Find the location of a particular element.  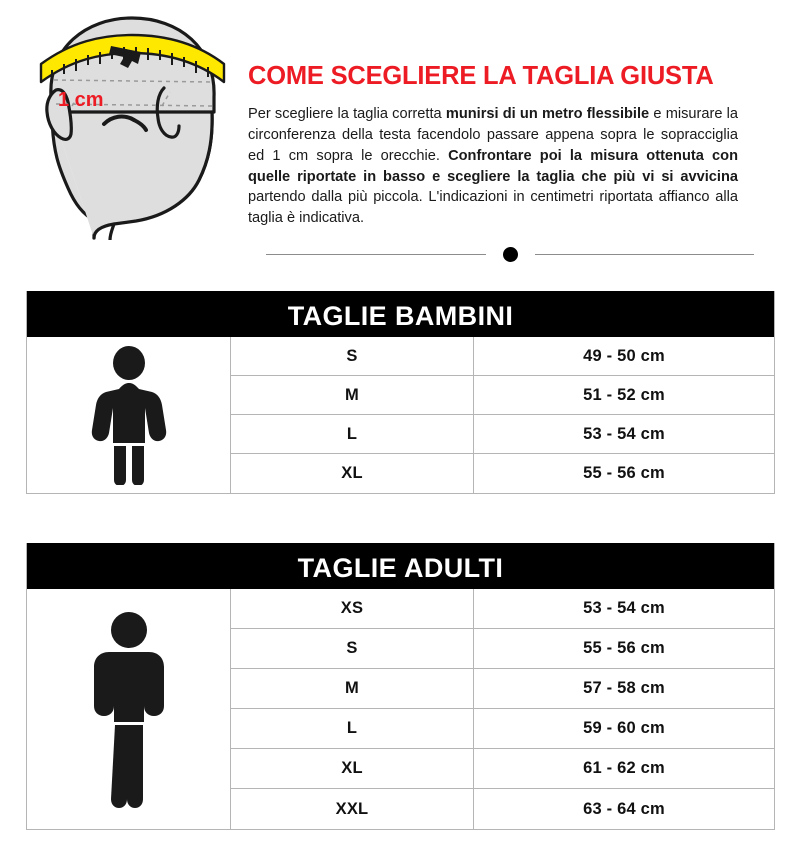

head-profile-icon: 1 cm is located at coordinates (132, 128).